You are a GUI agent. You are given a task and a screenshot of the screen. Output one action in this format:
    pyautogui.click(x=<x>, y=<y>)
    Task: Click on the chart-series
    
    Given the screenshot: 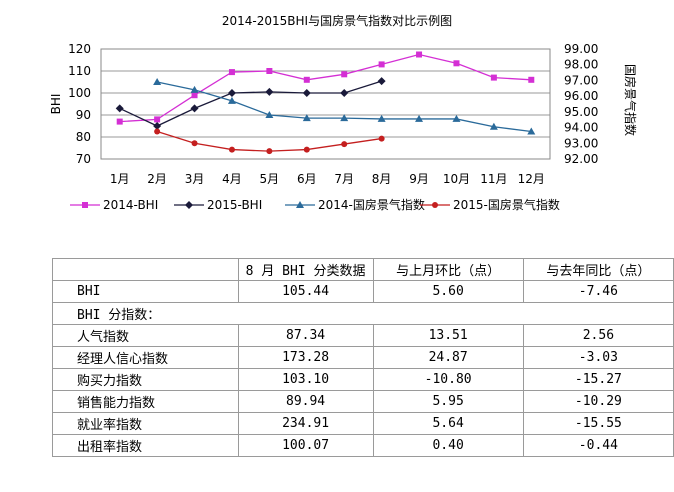 What is the action you would take?
    pyautogui.click(x=325, y=103)
    